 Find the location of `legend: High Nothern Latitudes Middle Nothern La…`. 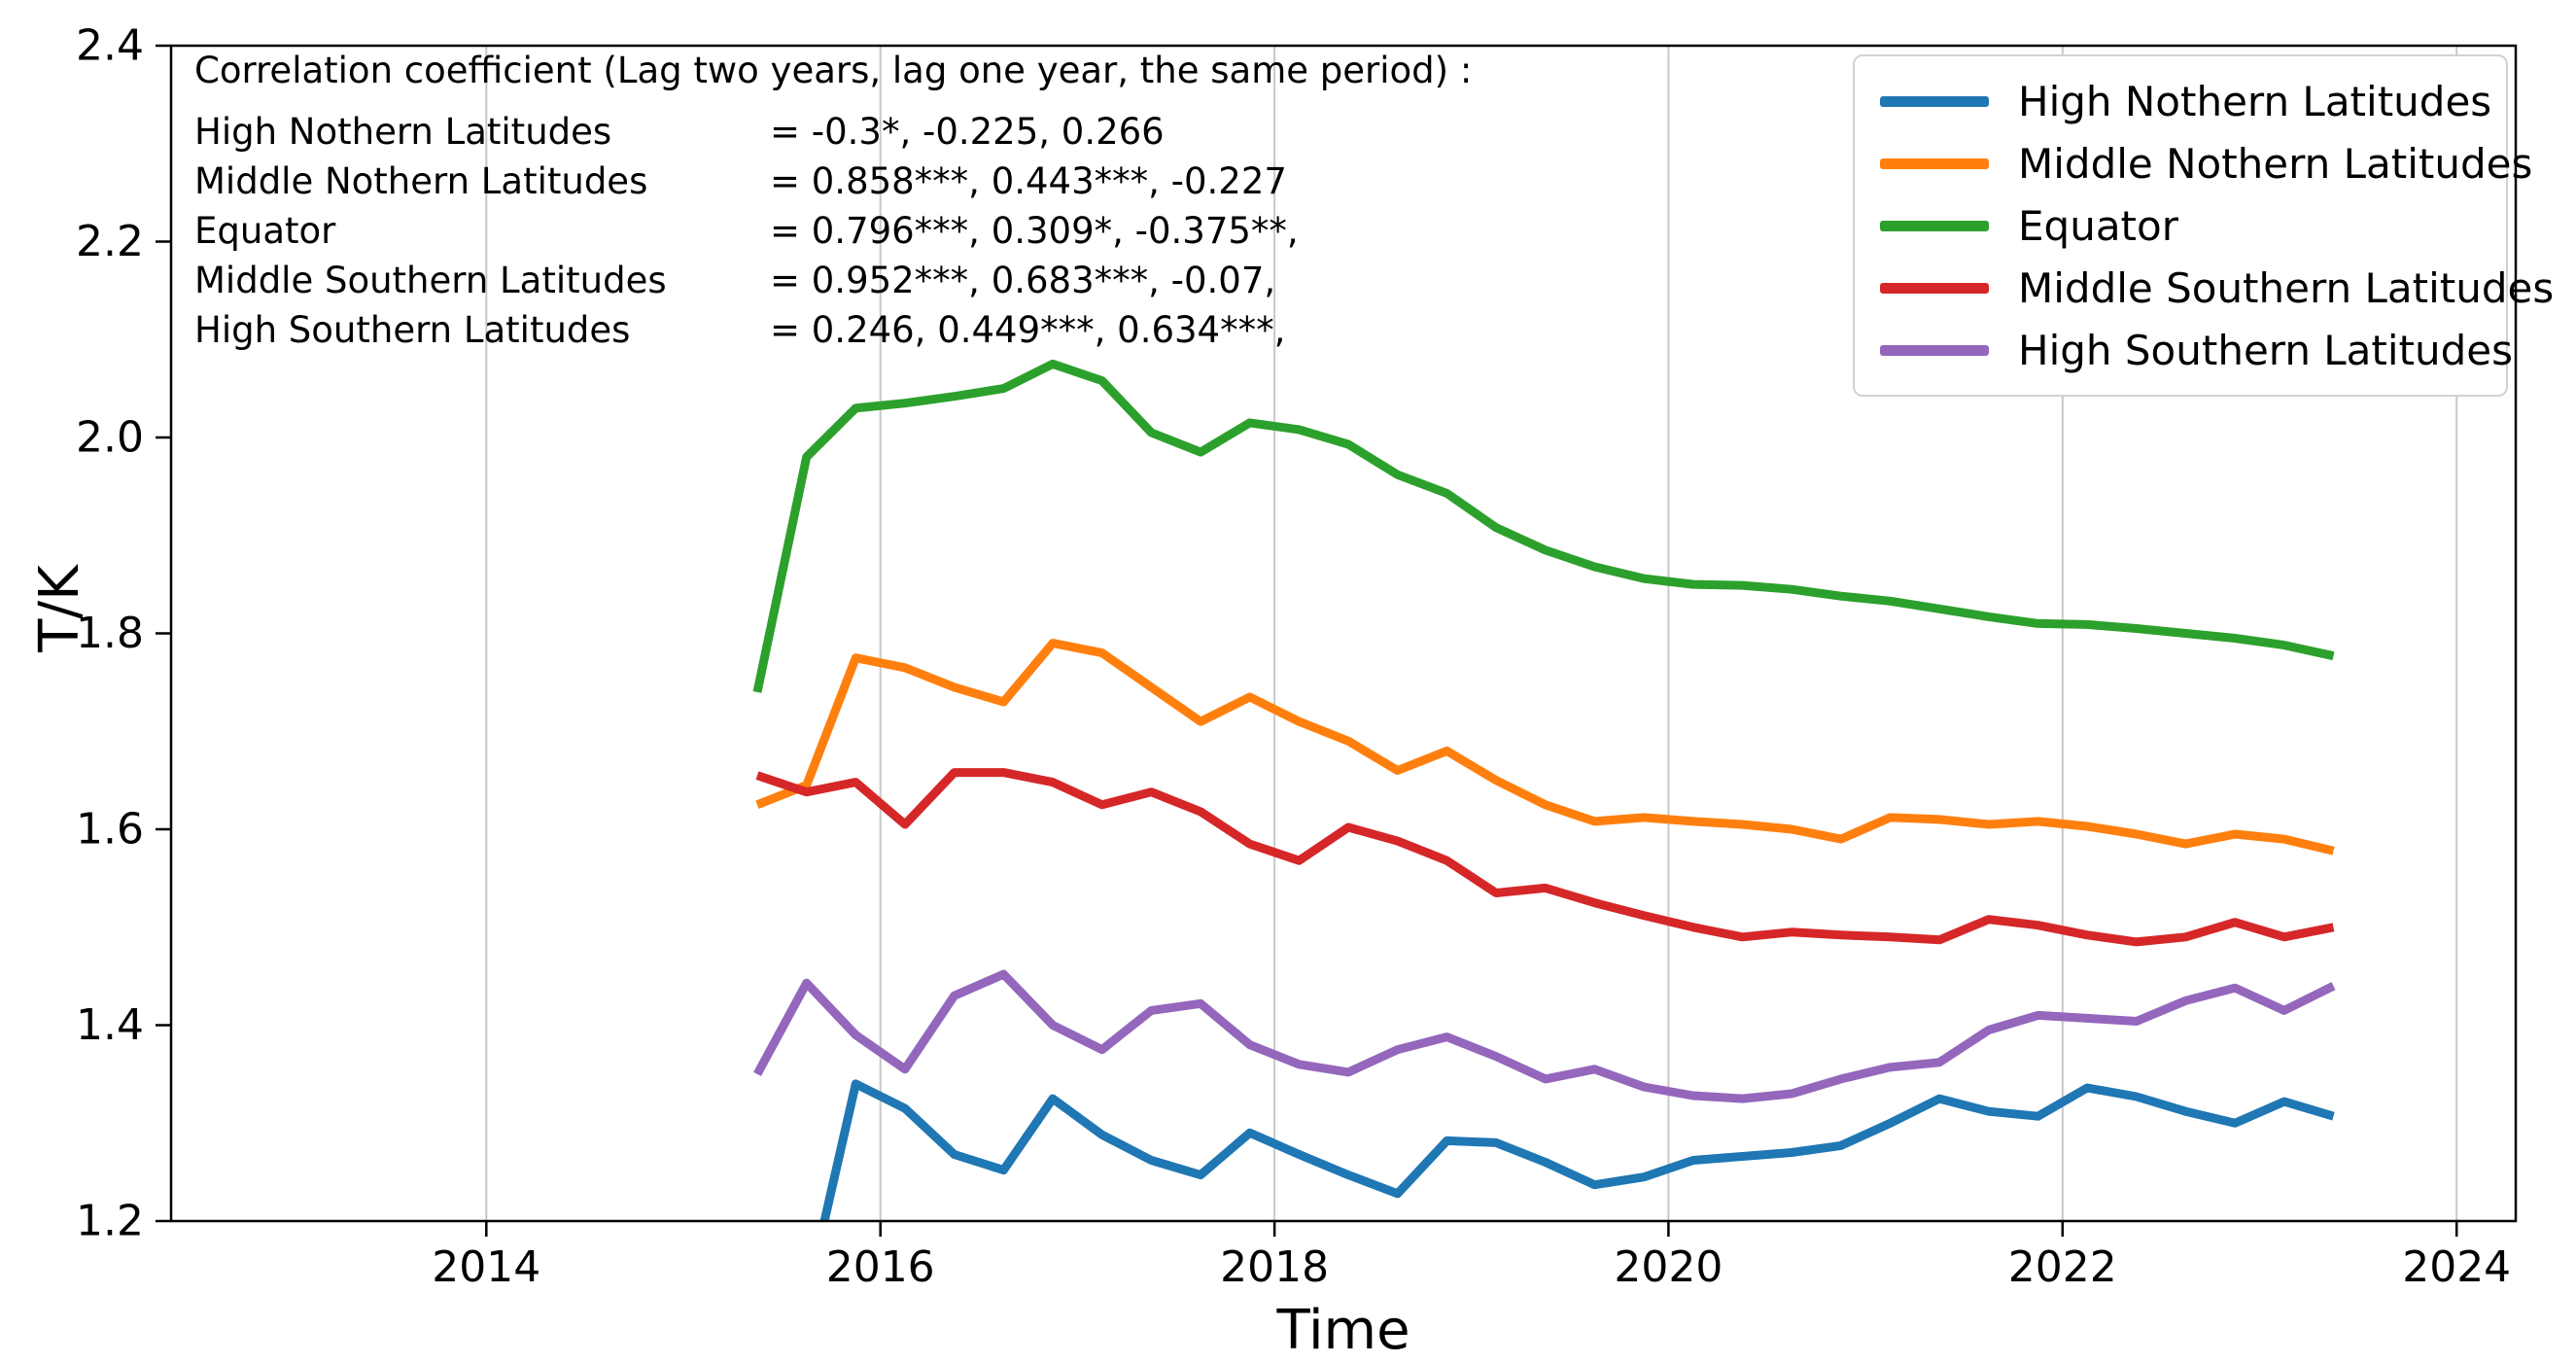

legend: High Nothern Latitudes Middle Nothern La… is located at coordinates (2204, 225).